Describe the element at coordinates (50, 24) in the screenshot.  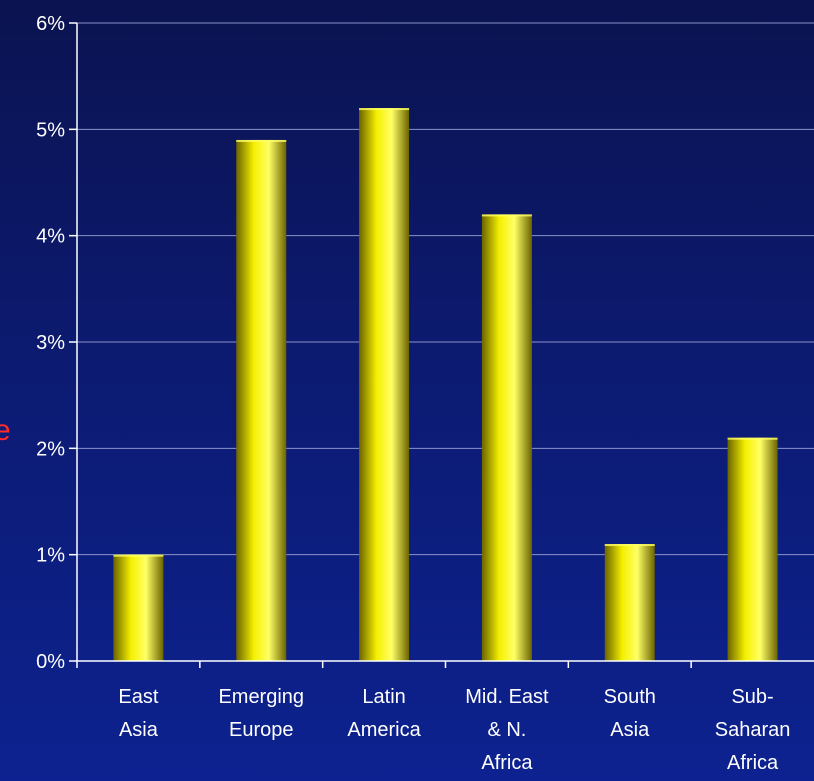
I see `y-tick-label: 6%` at that location.